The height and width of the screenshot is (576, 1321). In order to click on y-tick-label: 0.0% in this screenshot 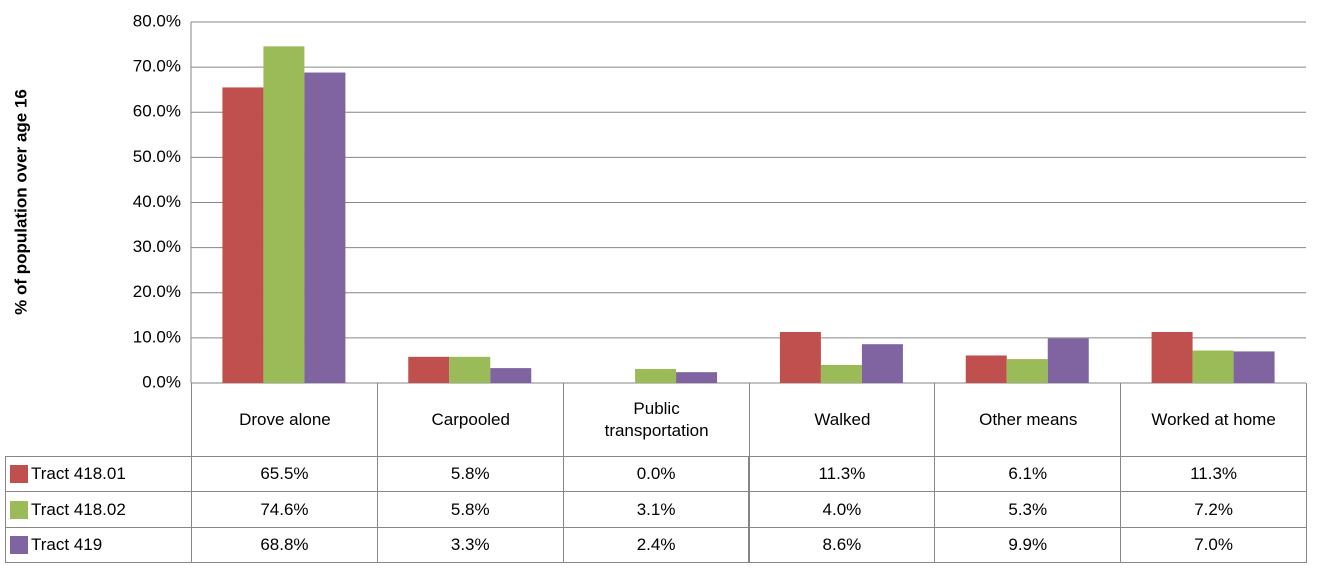, I will do `click(161, 381)`.